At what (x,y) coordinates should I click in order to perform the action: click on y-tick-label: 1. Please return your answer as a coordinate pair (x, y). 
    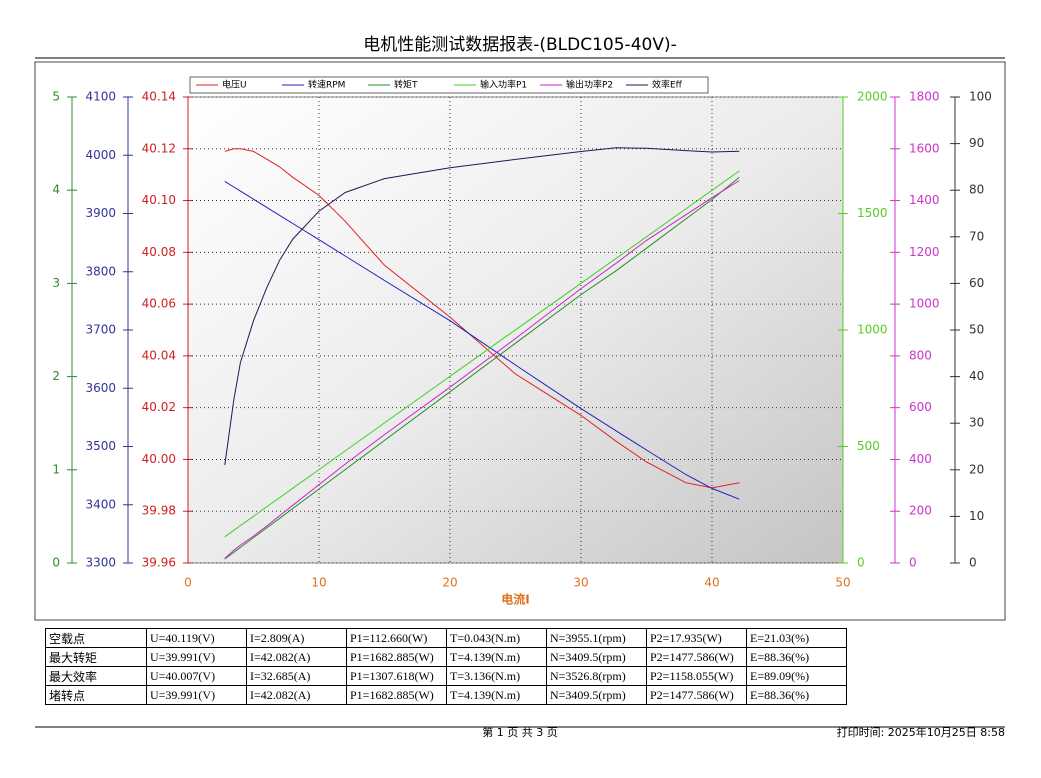
    Looking at the image, I should click on (56, 469).